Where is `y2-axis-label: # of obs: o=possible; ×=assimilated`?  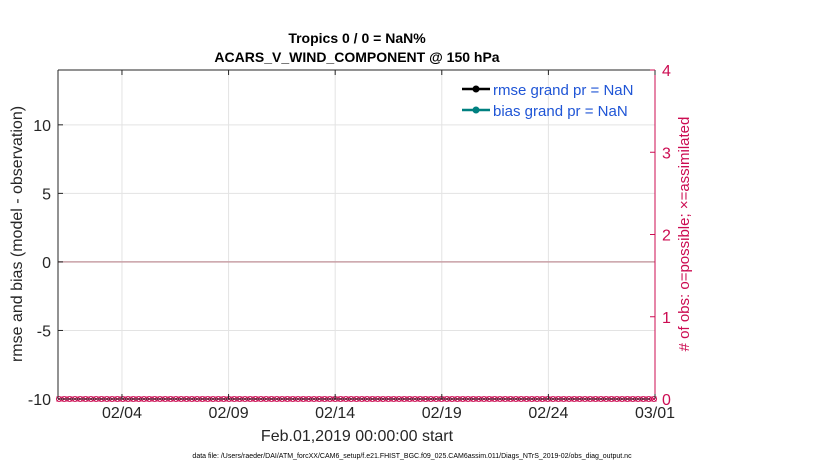 y2-axis-label: # of obs: o=possible; ×=assimilated is located at coordinates (684, 234).